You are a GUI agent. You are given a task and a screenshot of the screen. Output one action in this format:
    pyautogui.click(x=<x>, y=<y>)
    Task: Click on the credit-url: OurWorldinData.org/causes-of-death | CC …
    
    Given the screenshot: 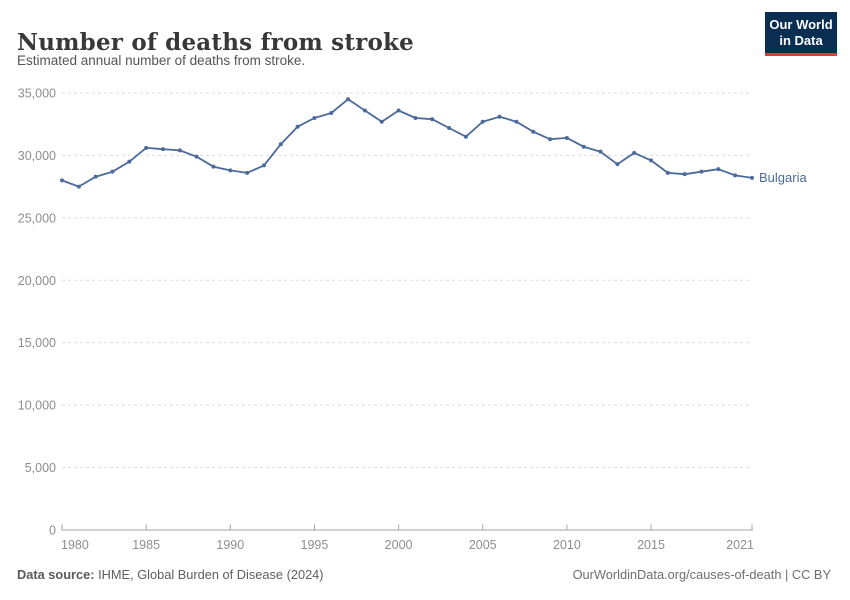 What is the action you would take?
    pyautogui.click(x=701, y=574)
    